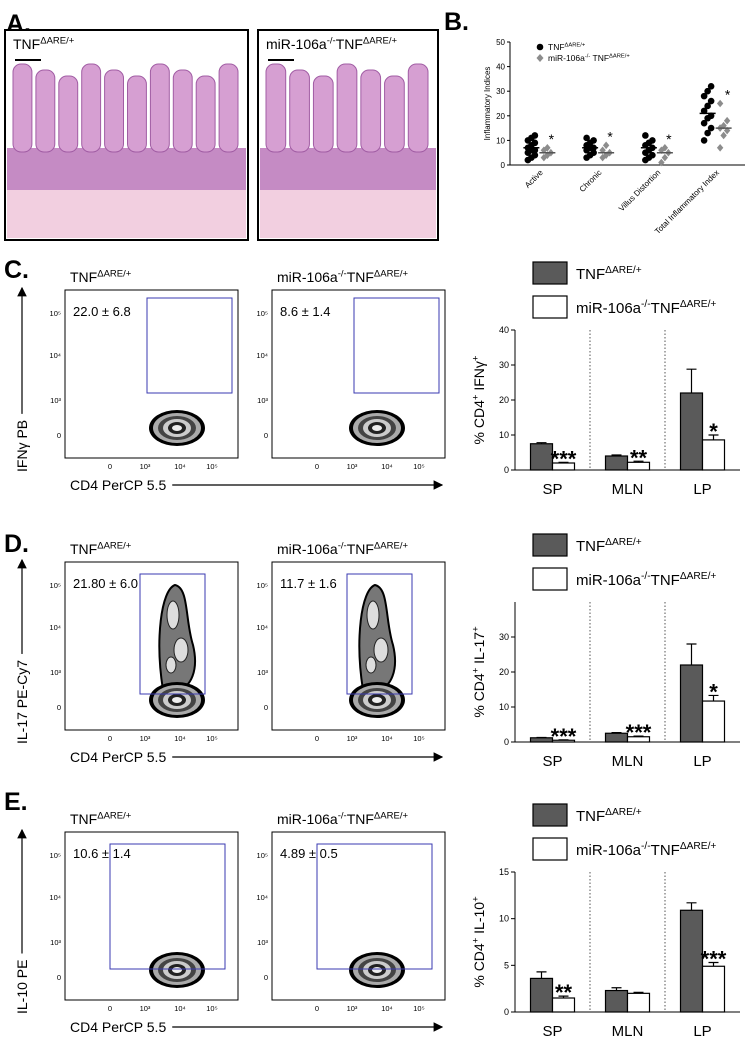 The height and width of the screenshot is (1050, 756). Describe the element at coordinates (126, 213) in the screenshot. I see `muscle-layer` at that location.